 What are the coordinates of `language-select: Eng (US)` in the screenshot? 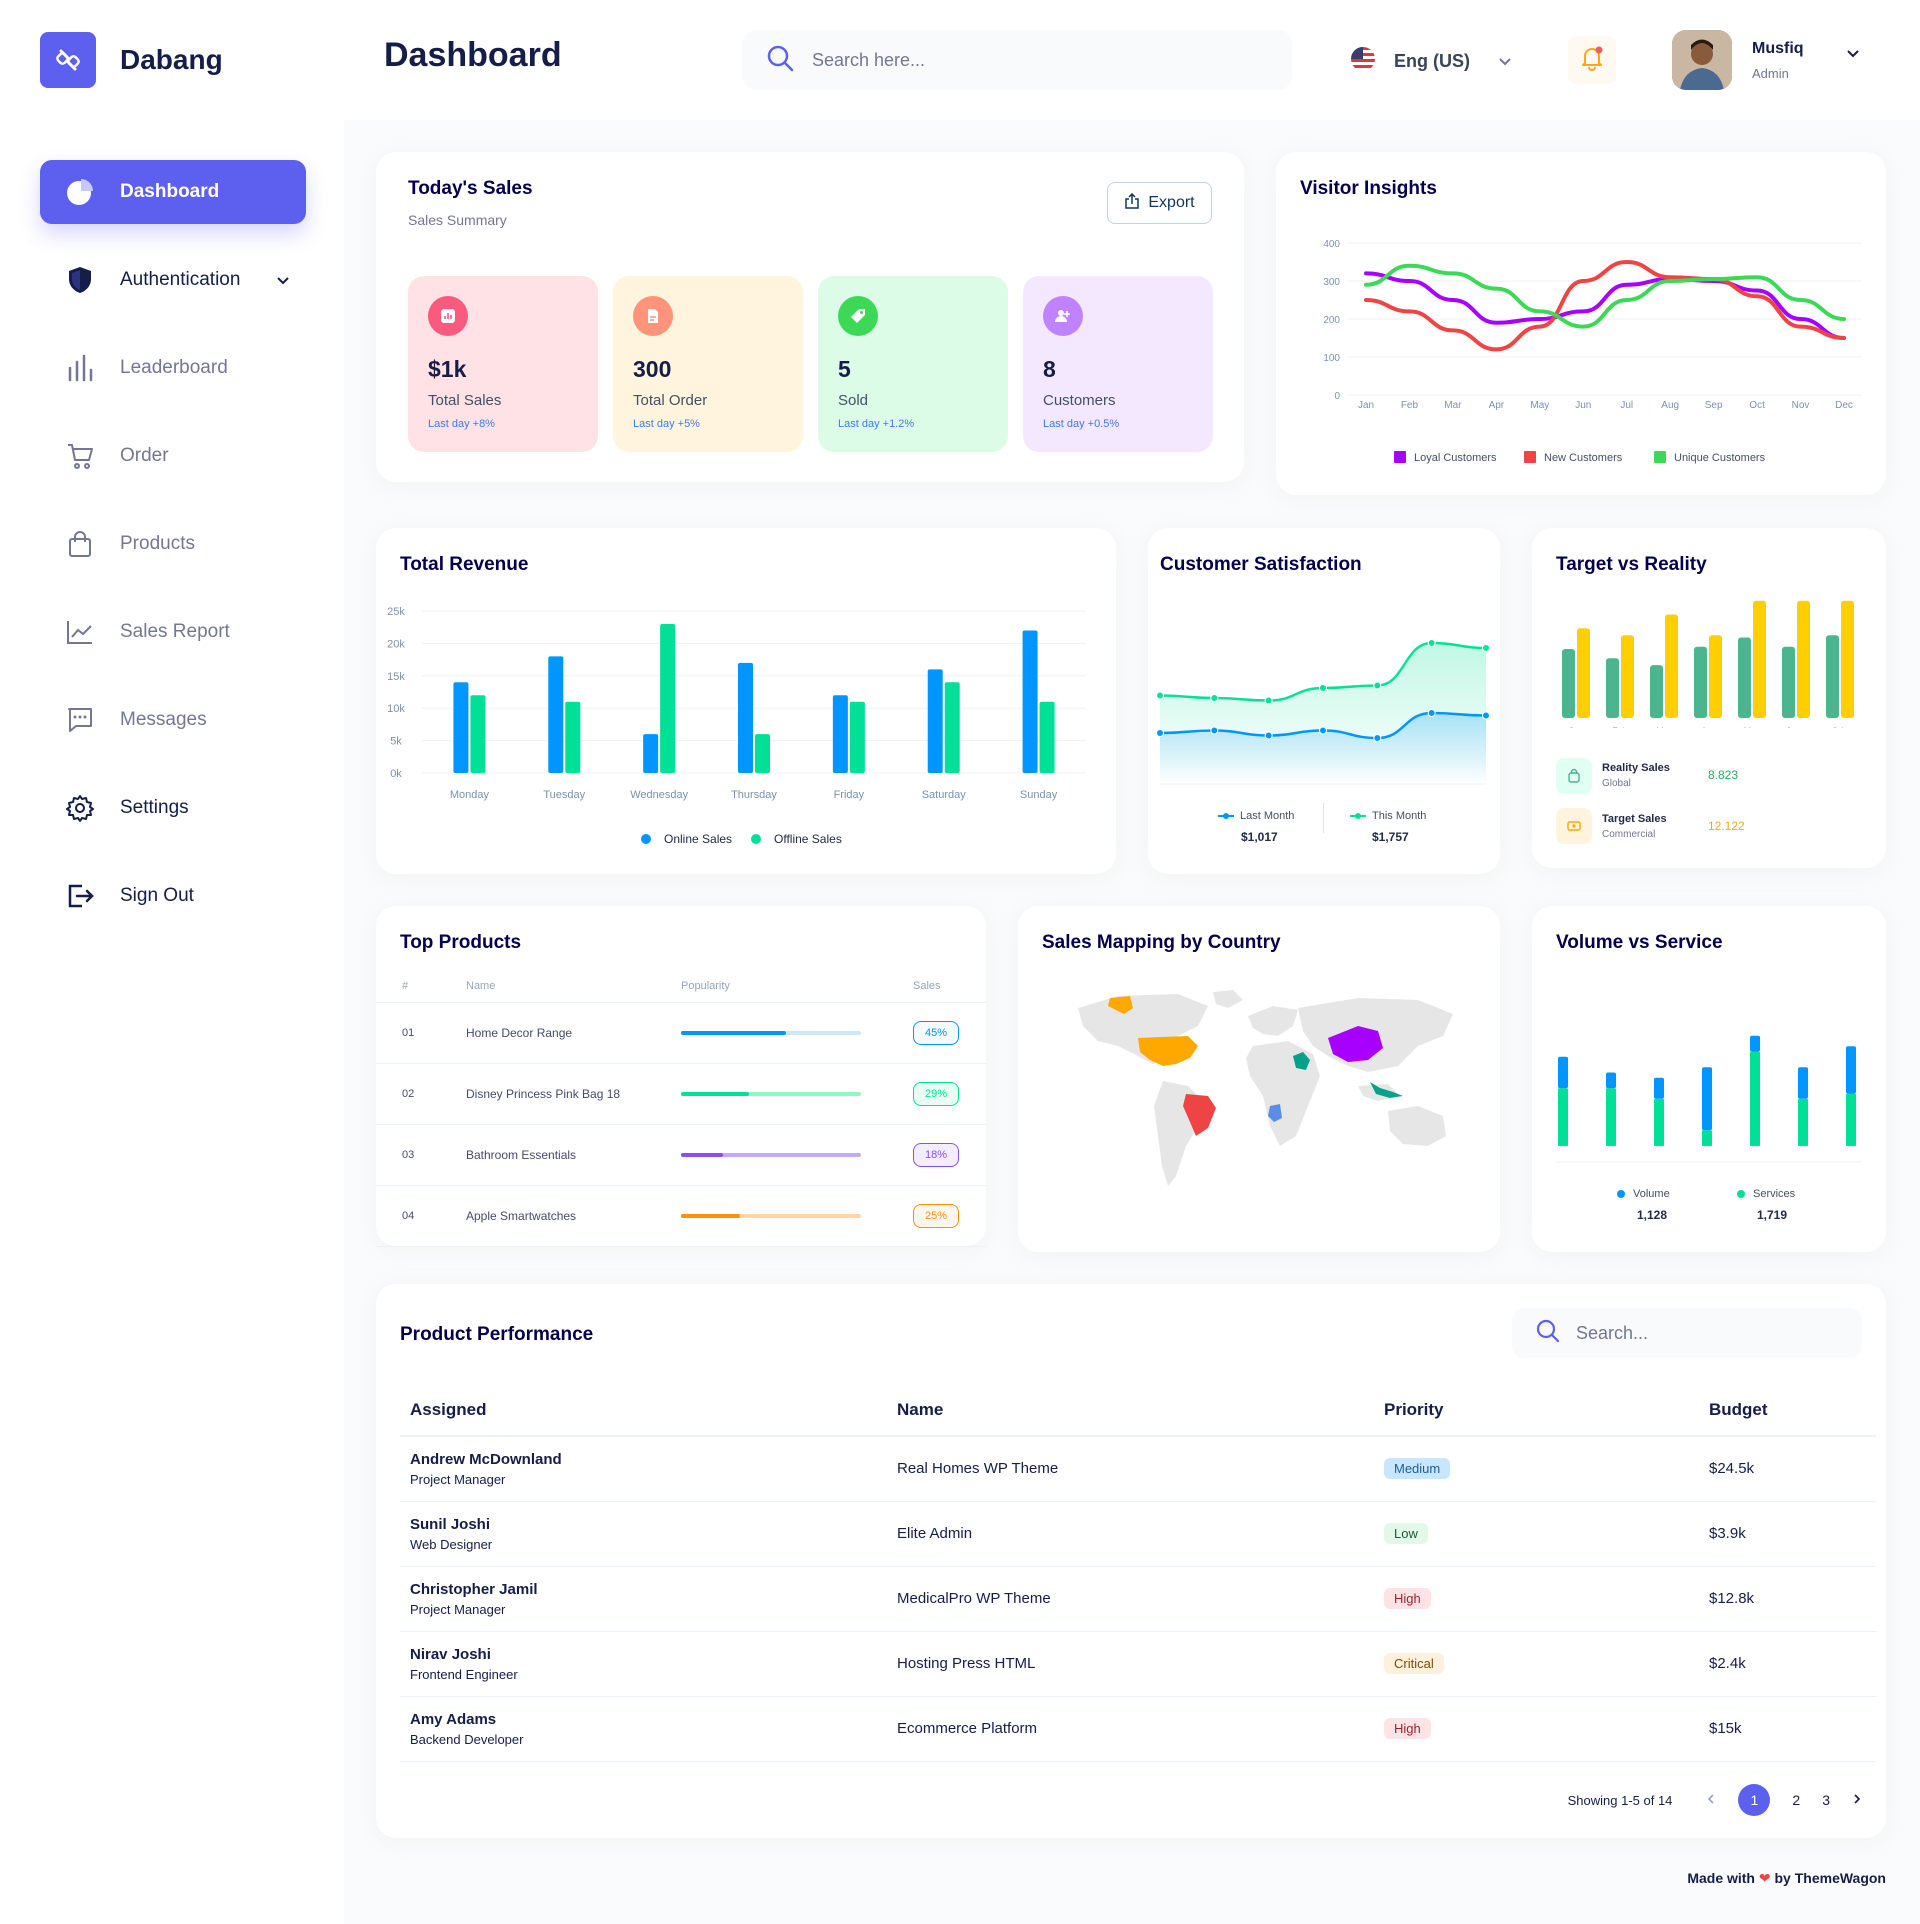 It's located at (1431, 61).